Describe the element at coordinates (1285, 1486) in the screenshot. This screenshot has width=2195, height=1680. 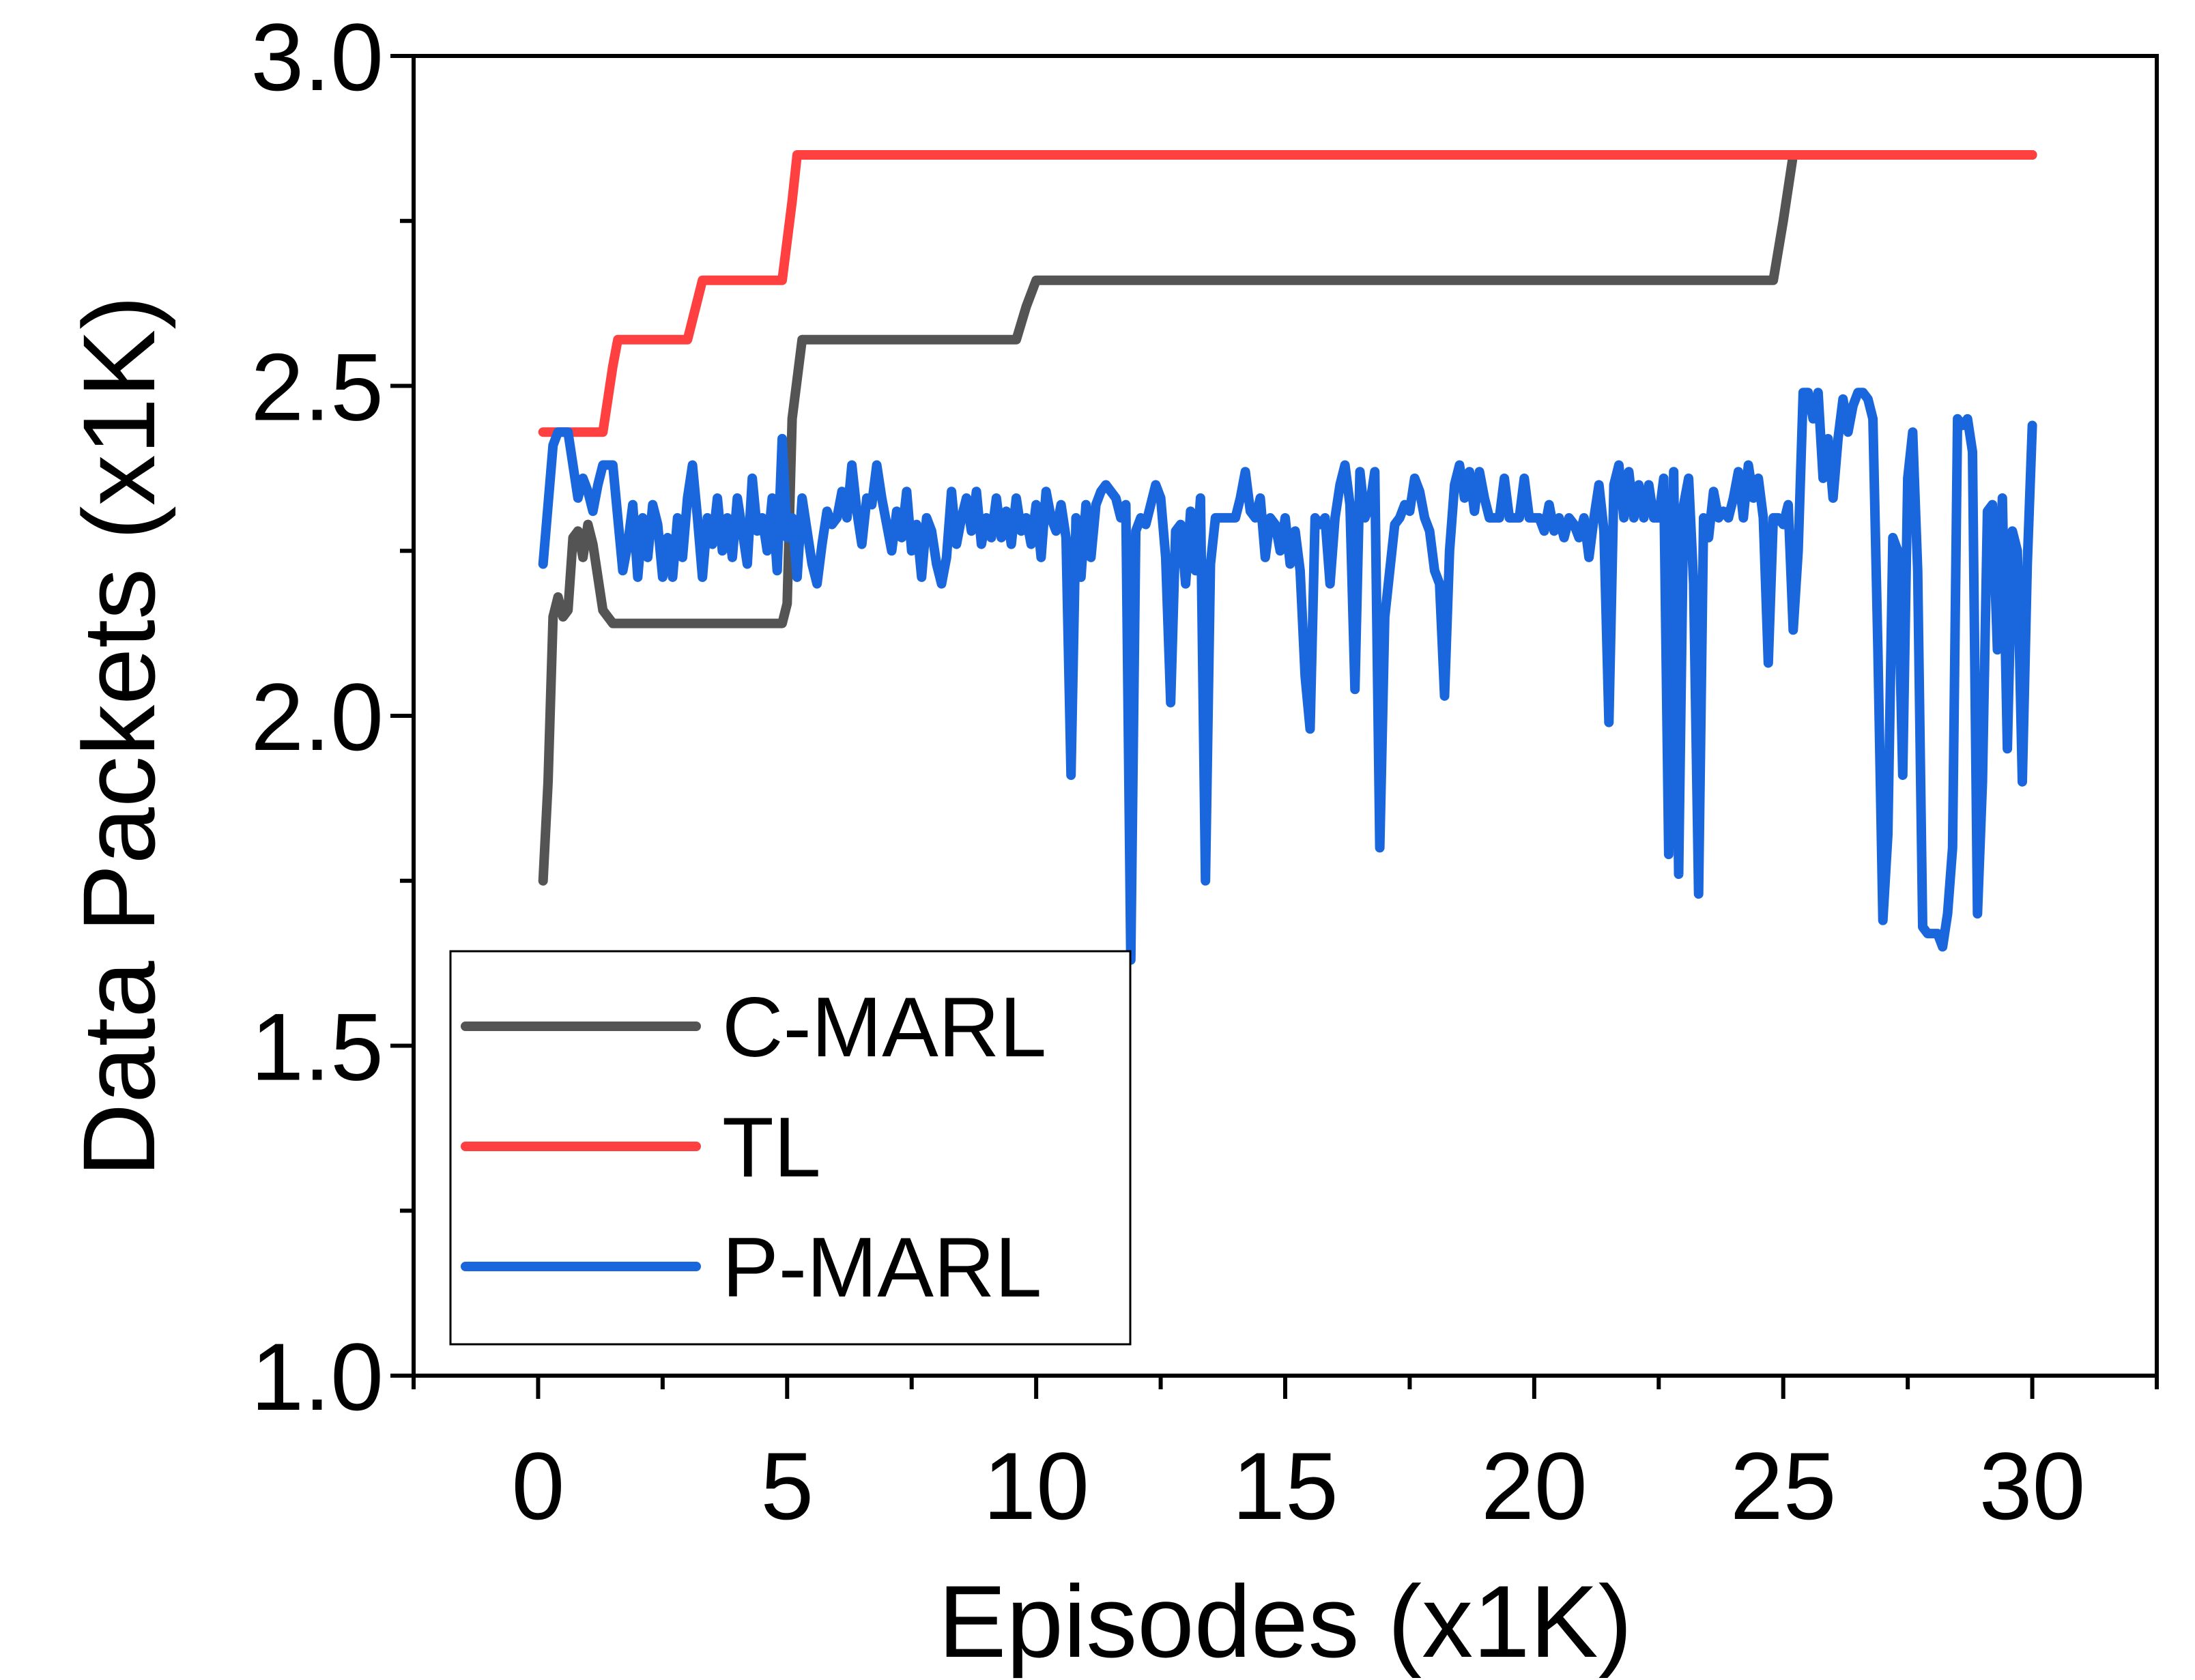
I see `x-tick-label: 15` at that location.